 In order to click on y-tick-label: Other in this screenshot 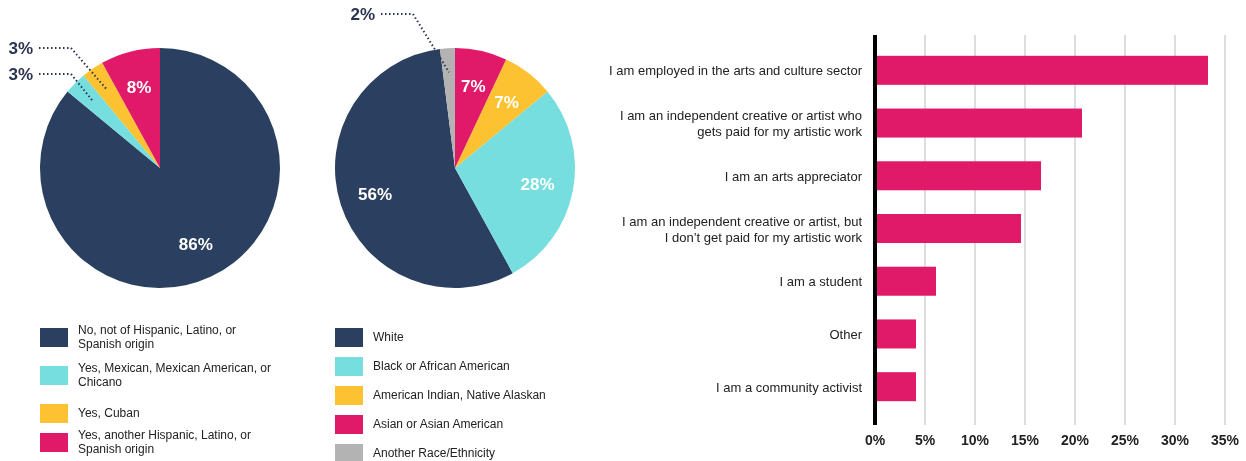, I will do `click(846, 334)`.